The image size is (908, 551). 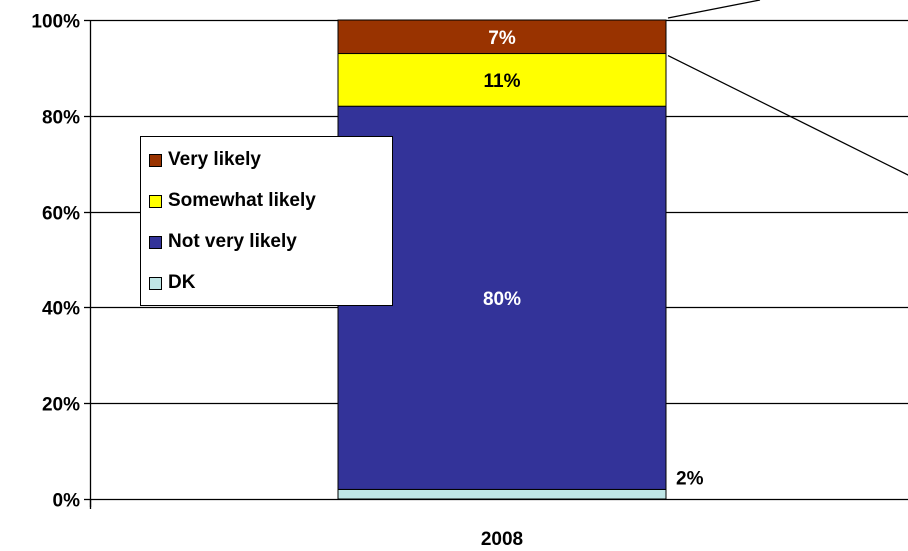 I want to click on y-tick-label: 100%, so click(x=55, y=22).